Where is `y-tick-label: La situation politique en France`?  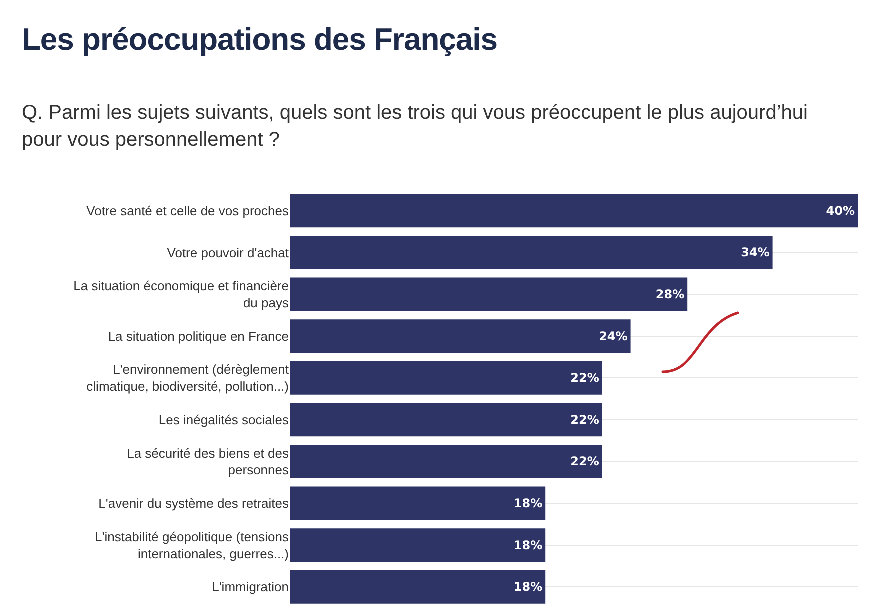
y-tick-label: La situation politique en France is located at coordinates (198, 336).